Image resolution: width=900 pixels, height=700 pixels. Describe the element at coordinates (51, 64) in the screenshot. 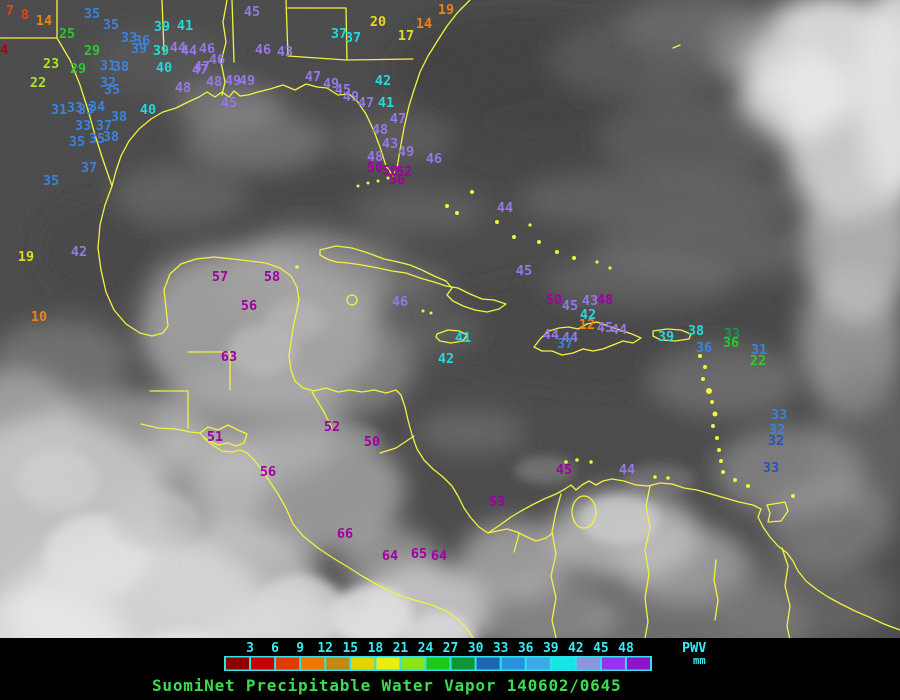

I see `station-value: 23` at that location.